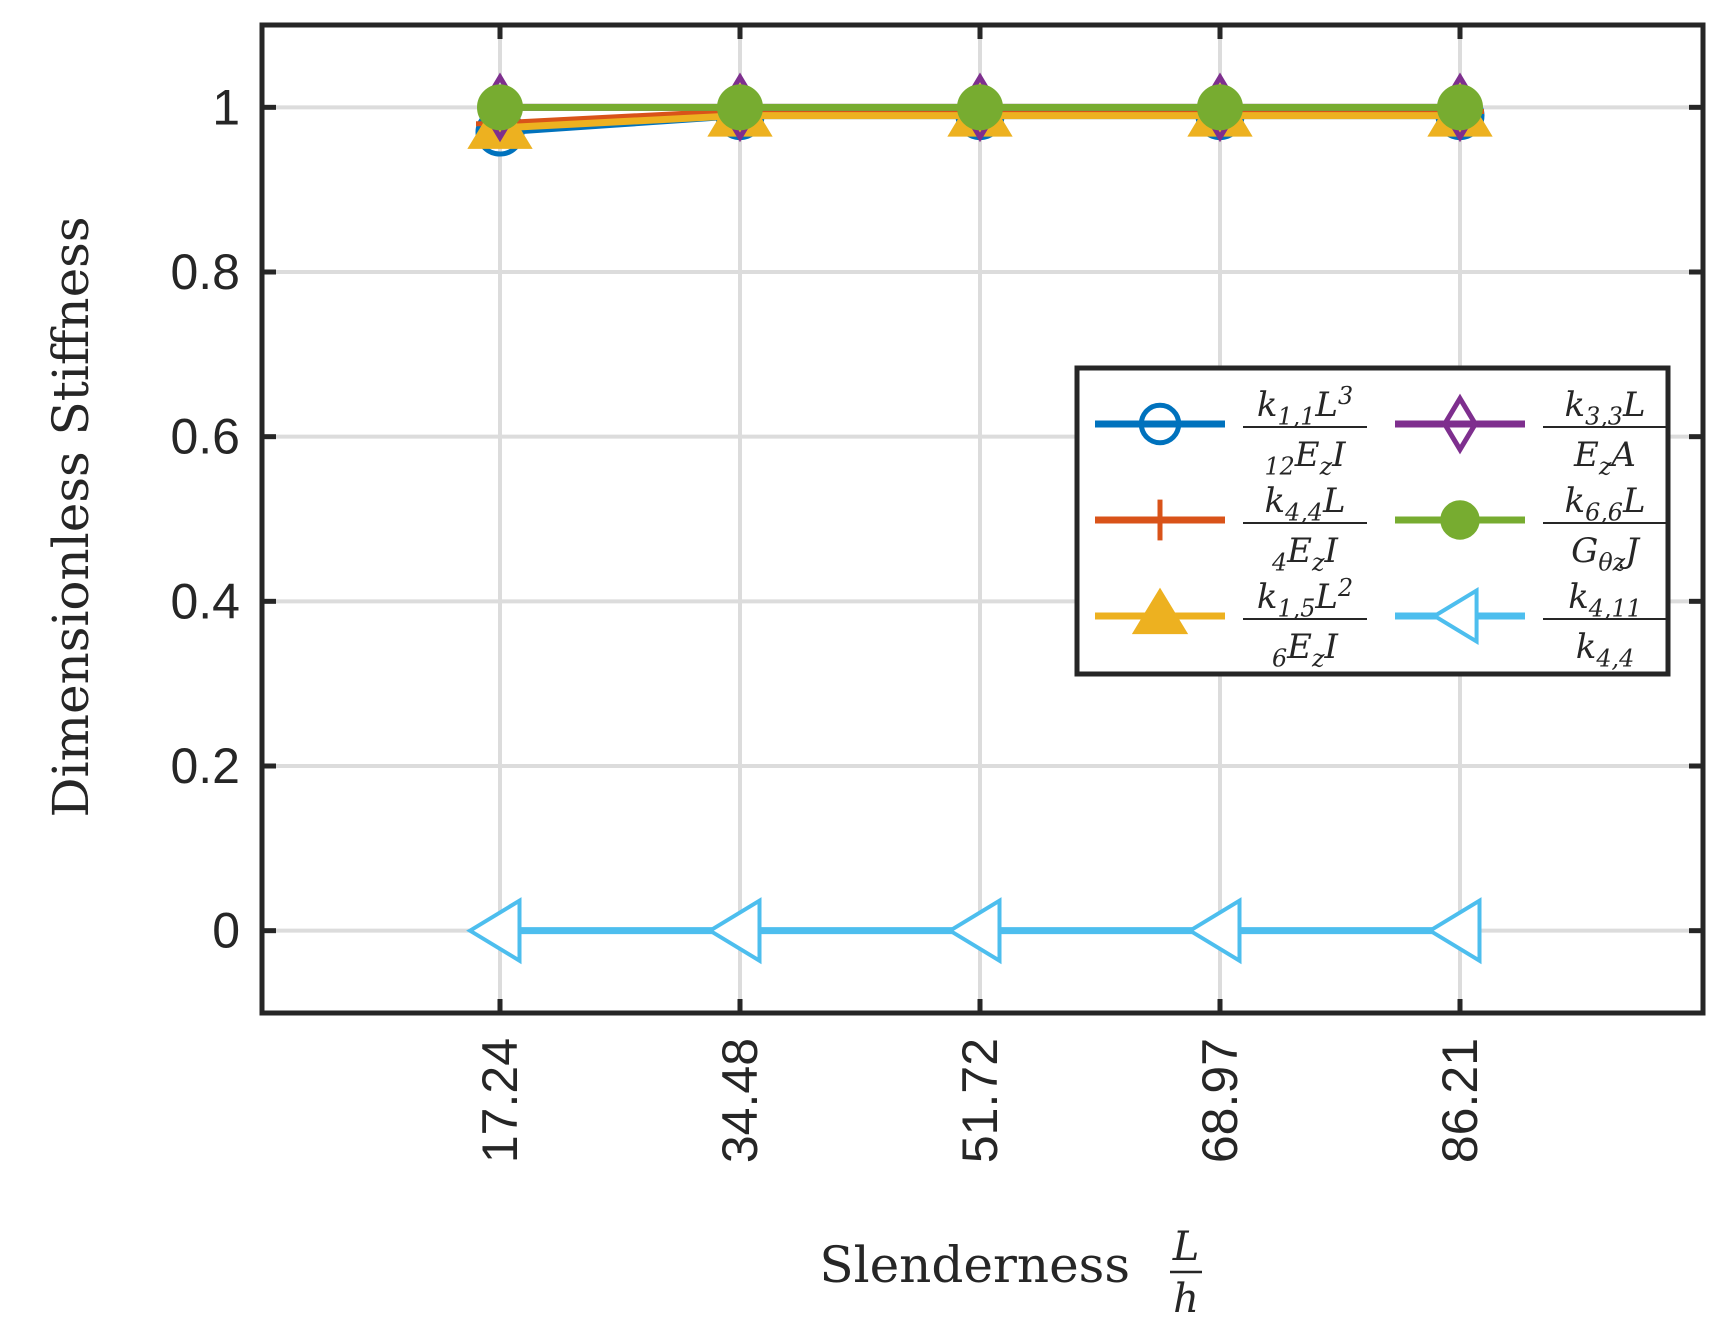 This screenshot has width=1732, height=1336. Describe the element at coordinates (1584, 551) in the screenshot. I see `math-part: G` at that location.